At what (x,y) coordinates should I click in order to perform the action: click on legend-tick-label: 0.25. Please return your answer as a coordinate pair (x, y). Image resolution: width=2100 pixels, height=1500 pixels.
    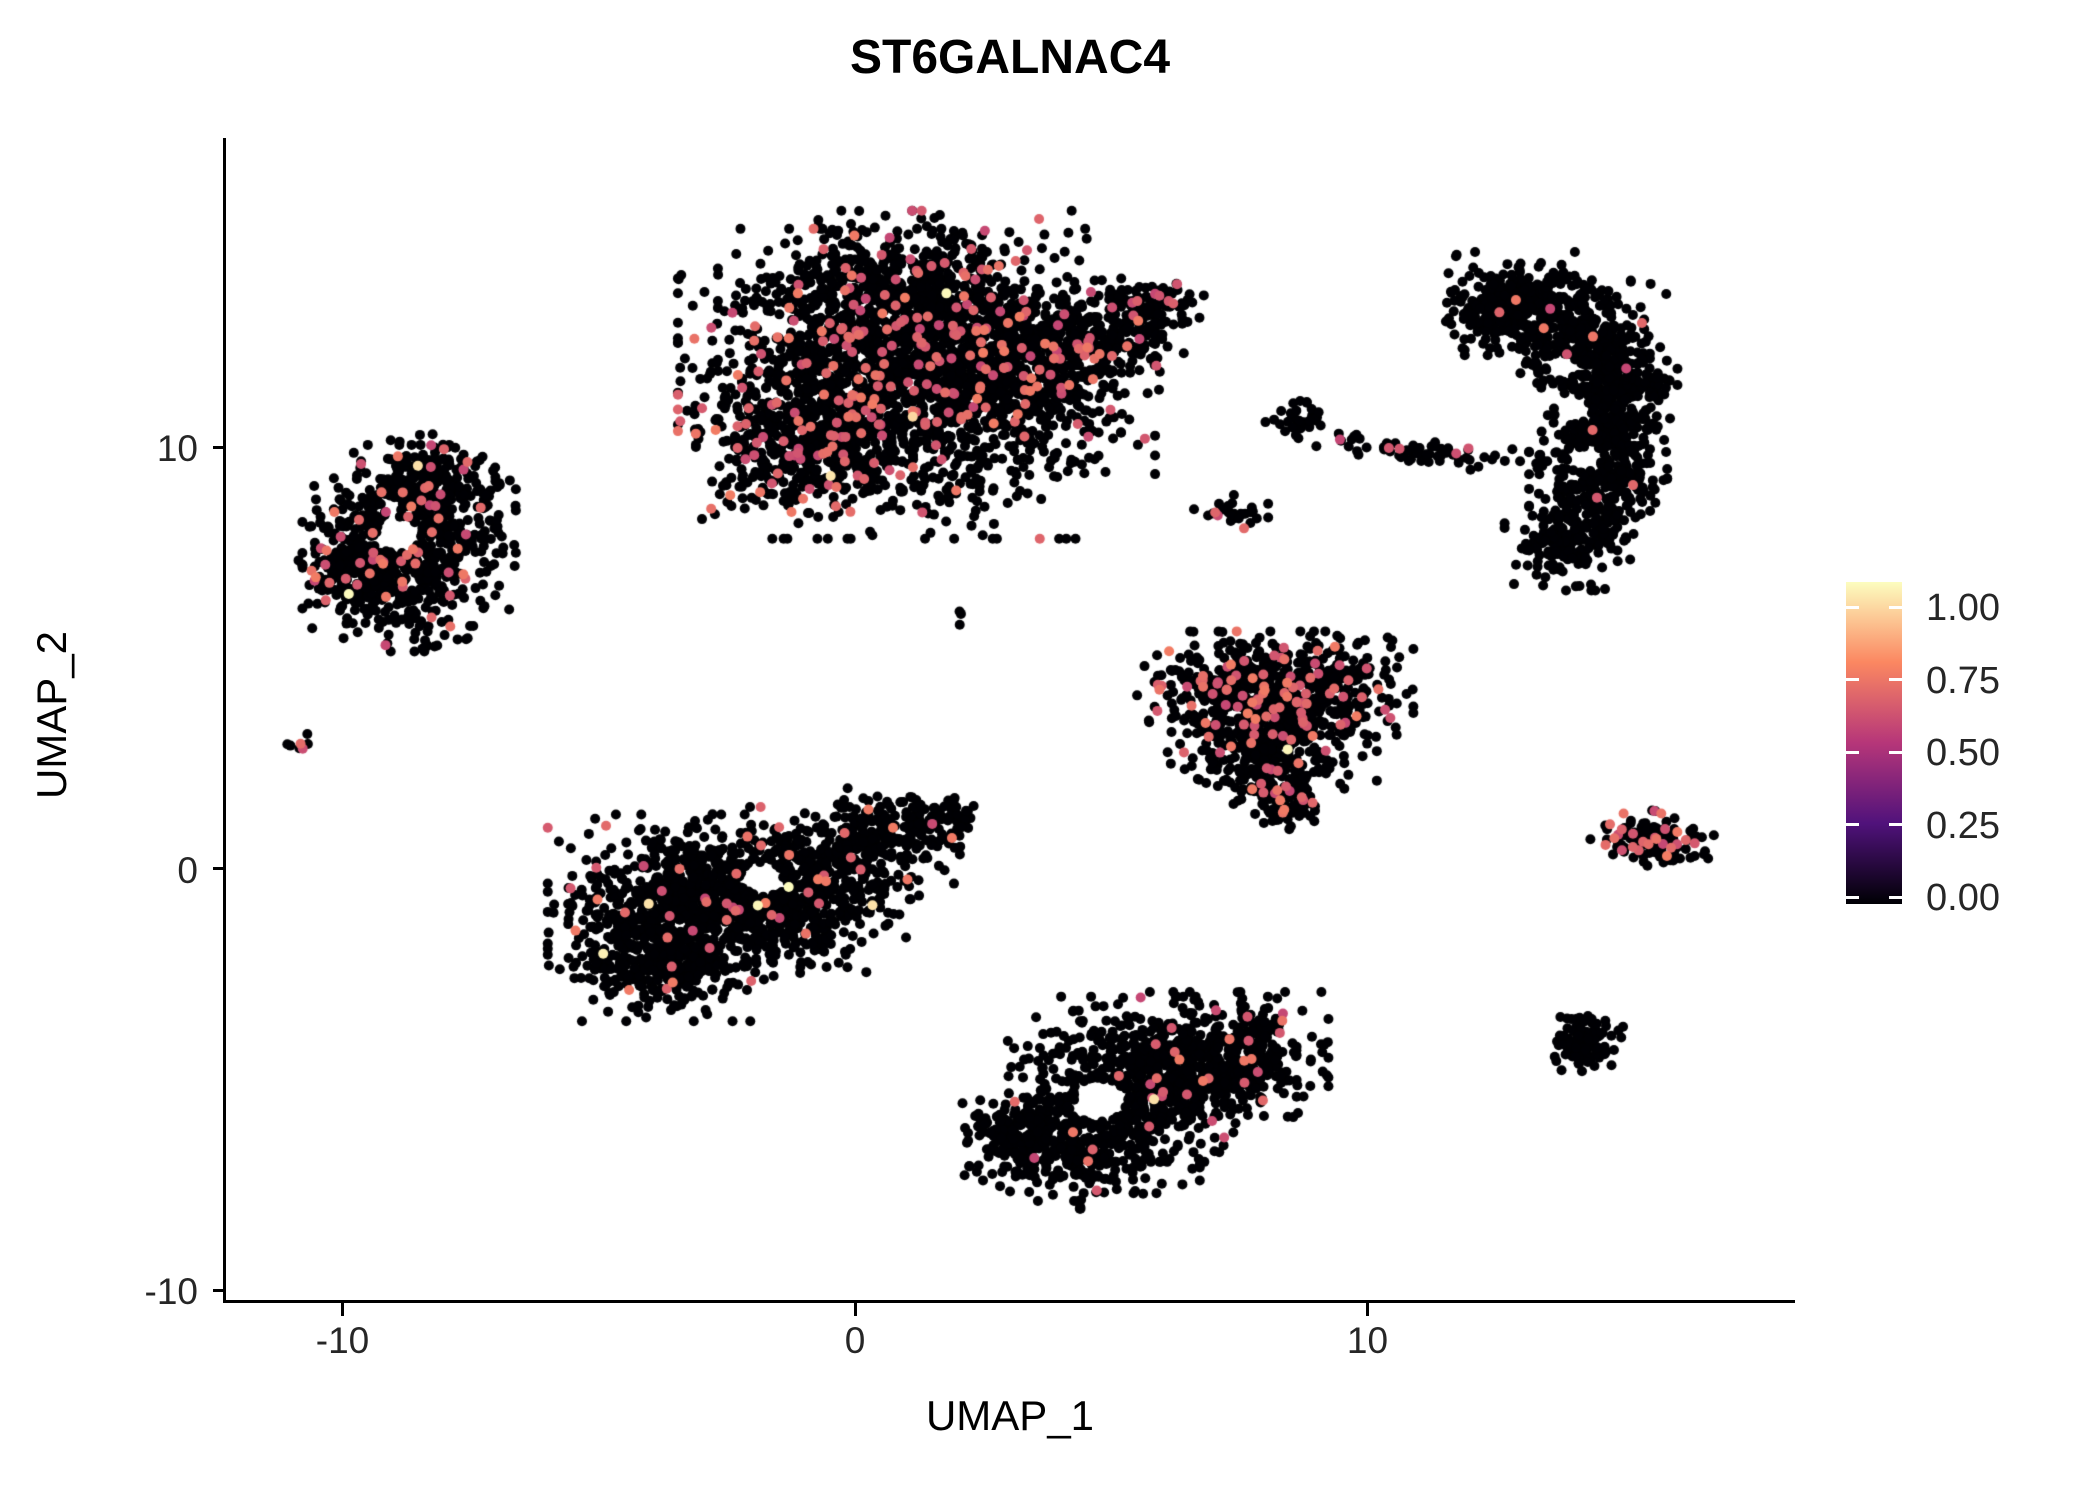
    Looking at the image, I should click on (1963, 825).